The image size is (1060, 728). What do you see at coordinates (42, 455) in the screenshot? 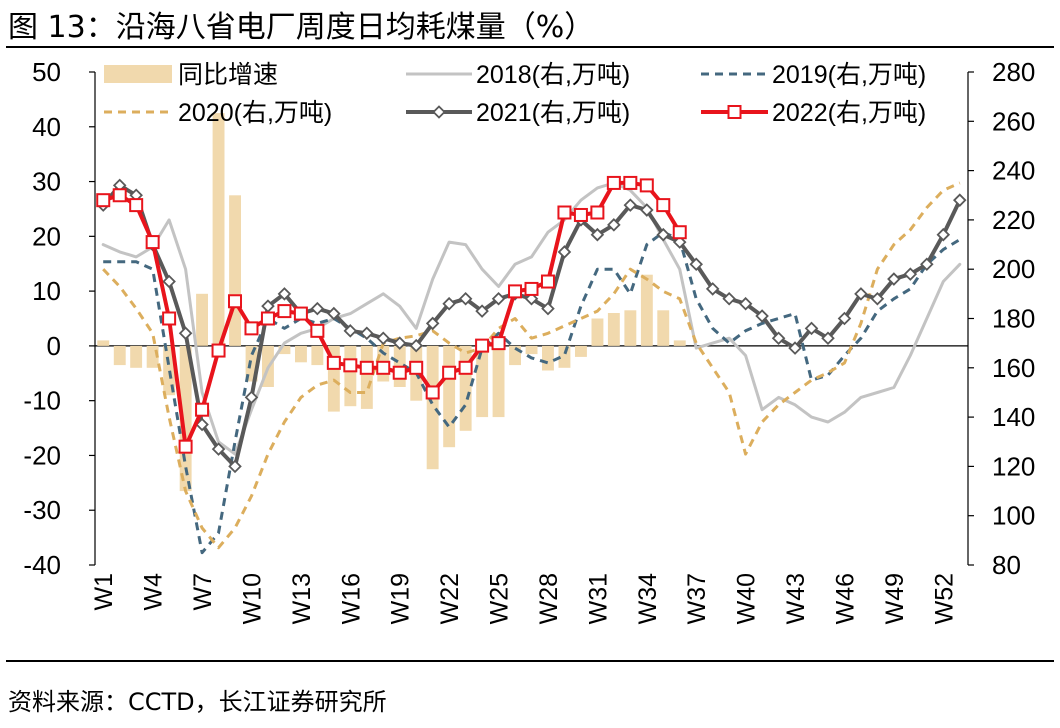
I see `left-tick-label: -20` at bounding box center [42, 455].